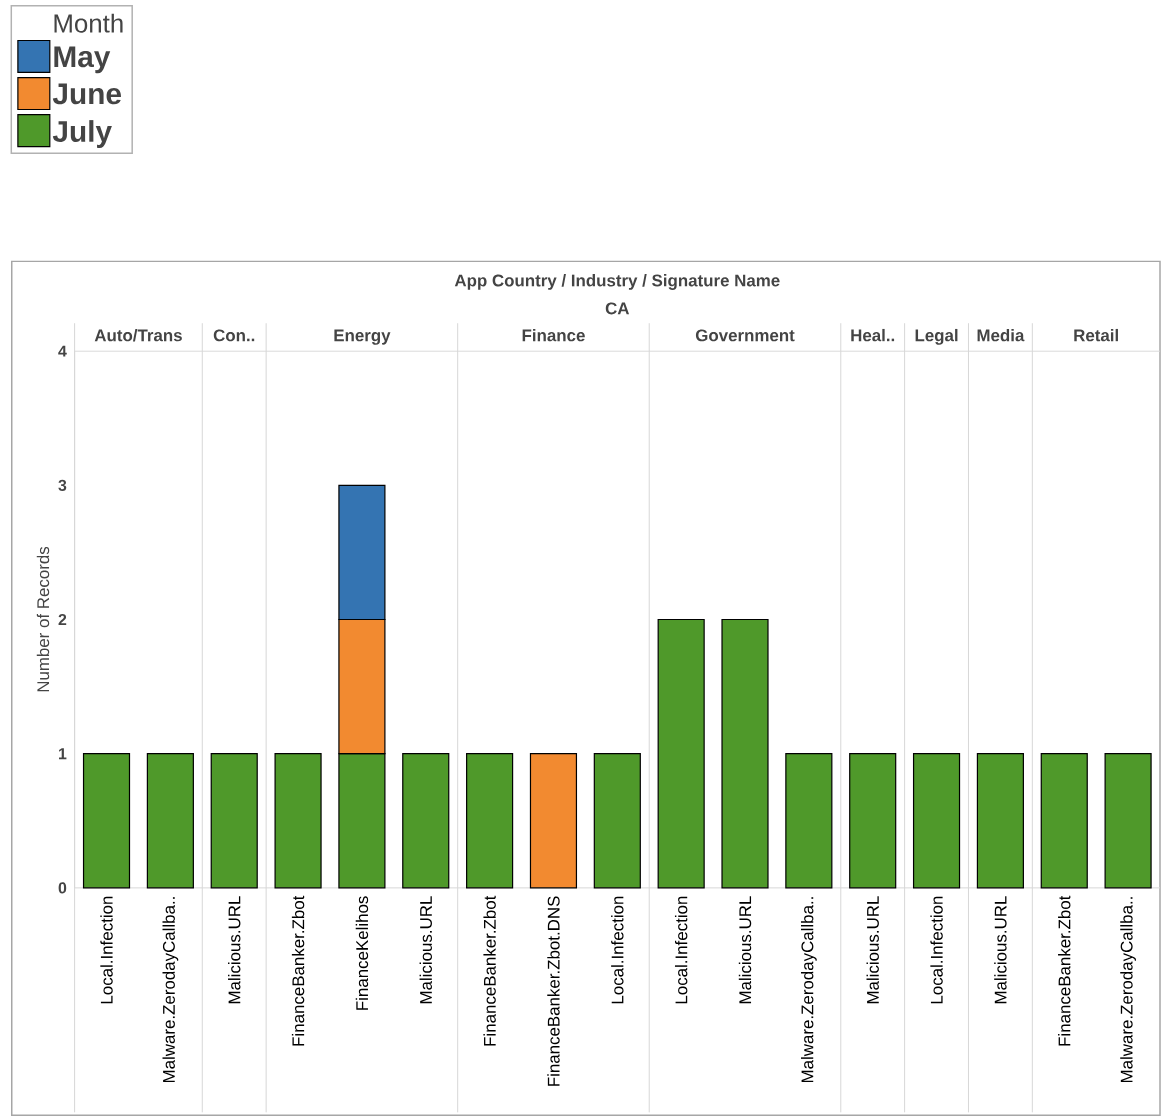 The height and width of the screenshot is (1117, 1161). Describe the element at coordinates (62, 351) in the screenshot. I see `y-tick-label: 4` at that location.